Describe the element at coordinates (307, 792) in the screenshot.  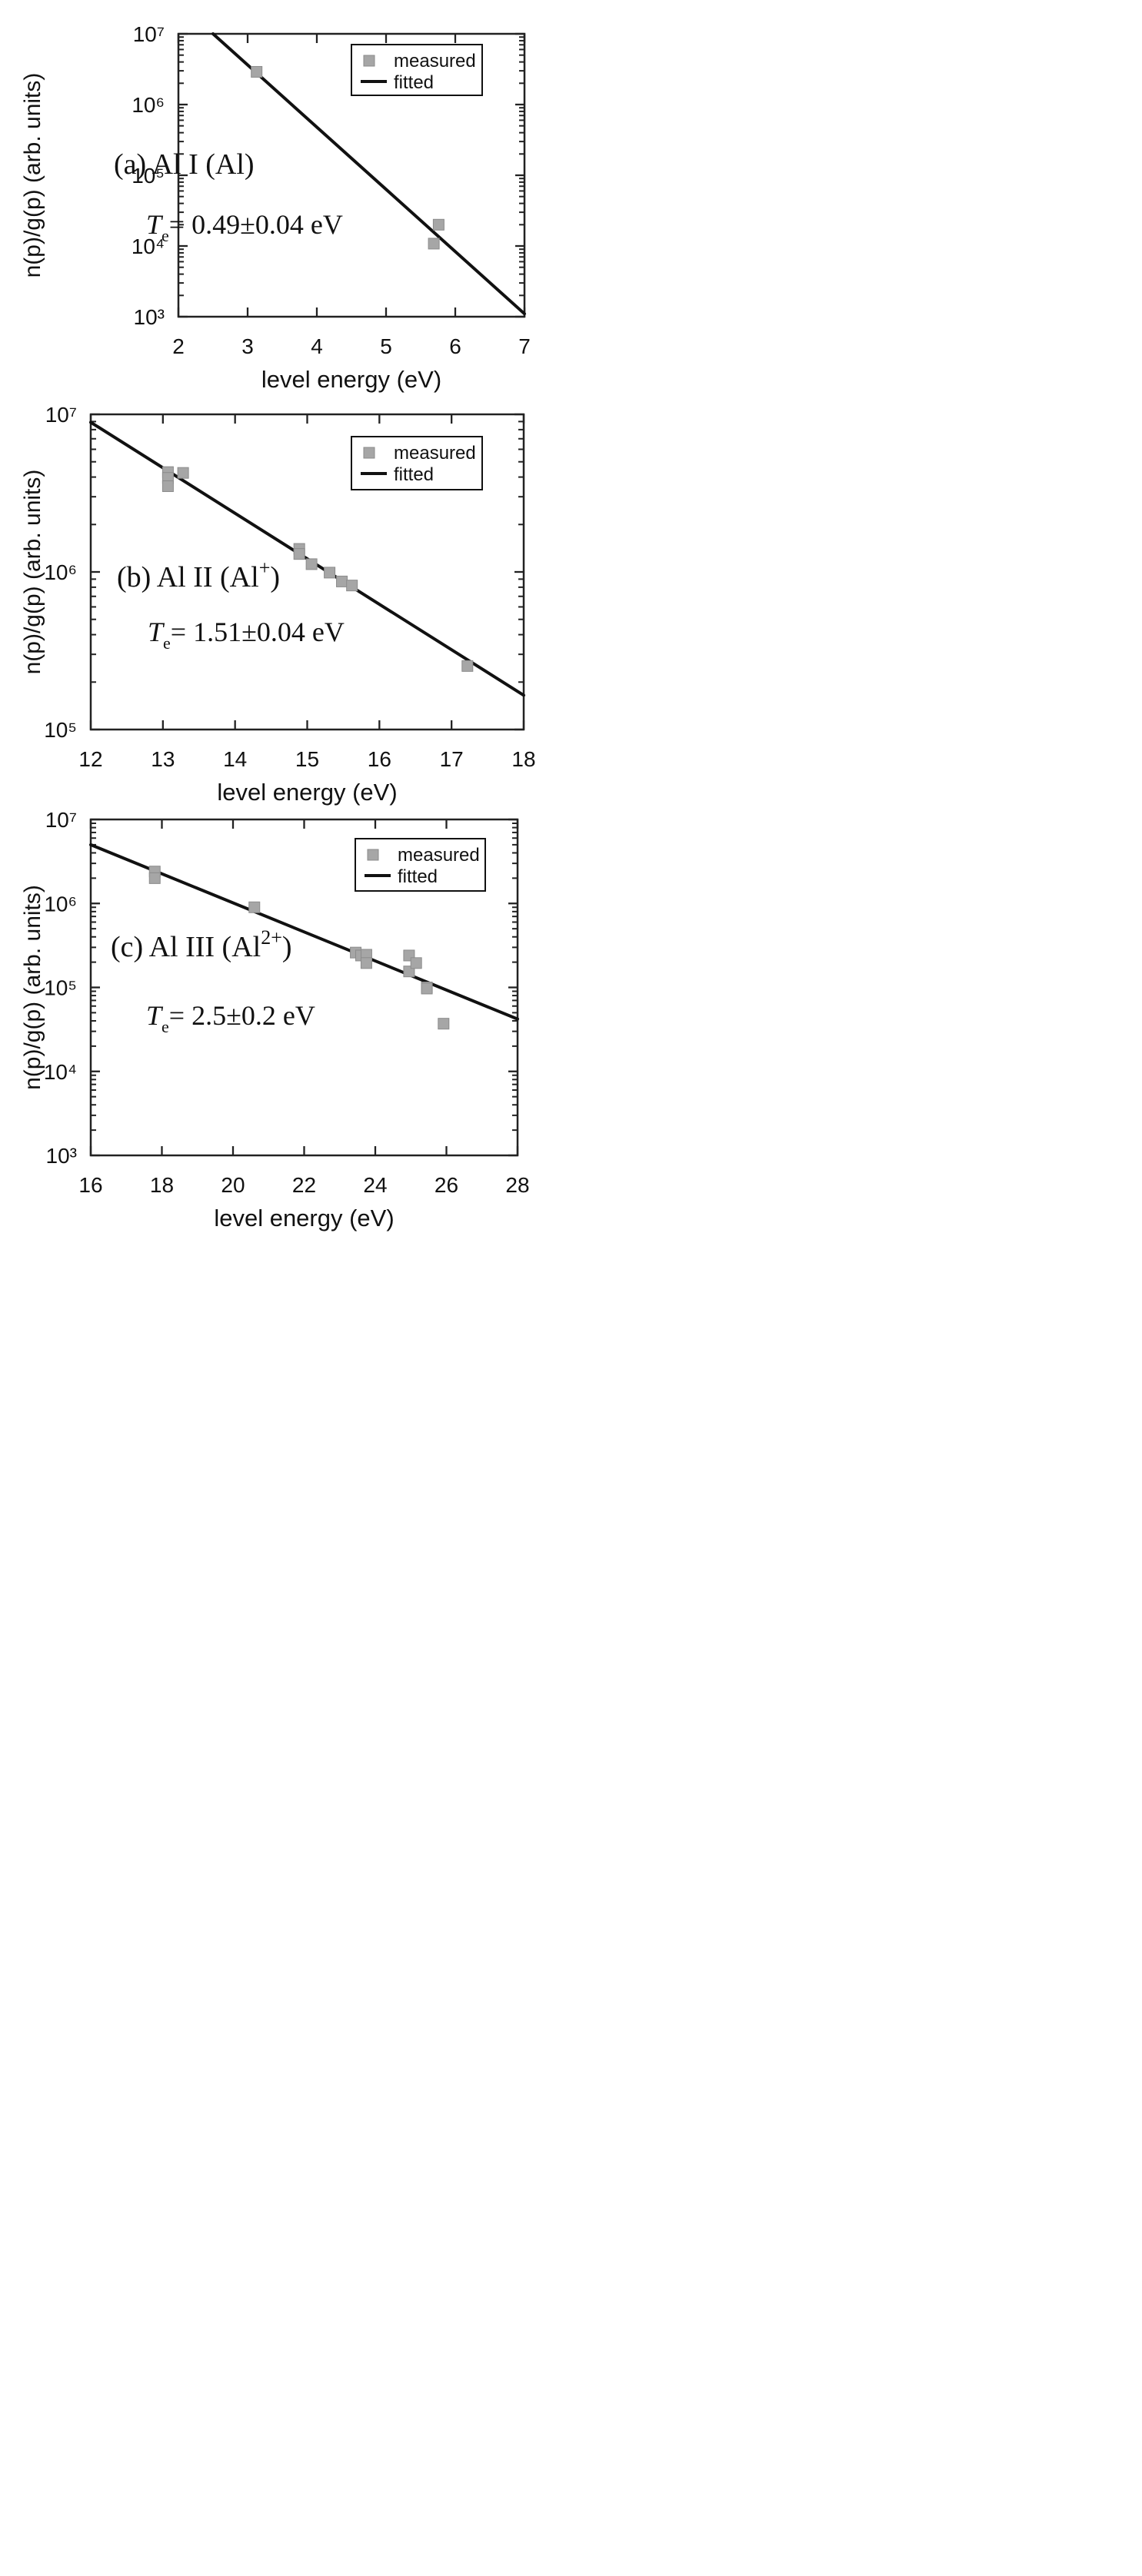
I see `panel-2-x-axis-label: level energy (eV)` at that location.